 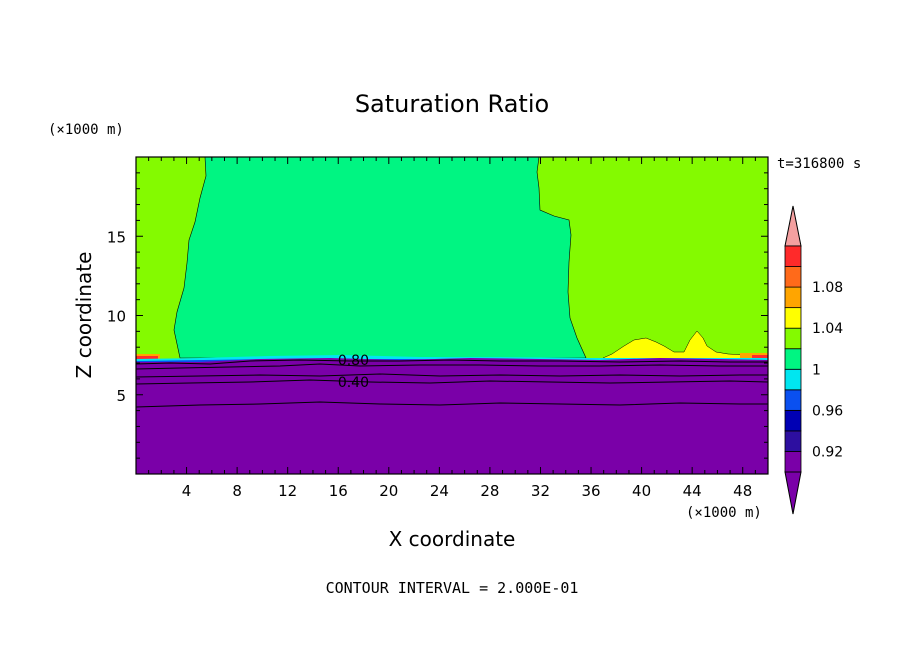 I want to click on y-axis-label: Z coordinate, so click(x=84, y=315).